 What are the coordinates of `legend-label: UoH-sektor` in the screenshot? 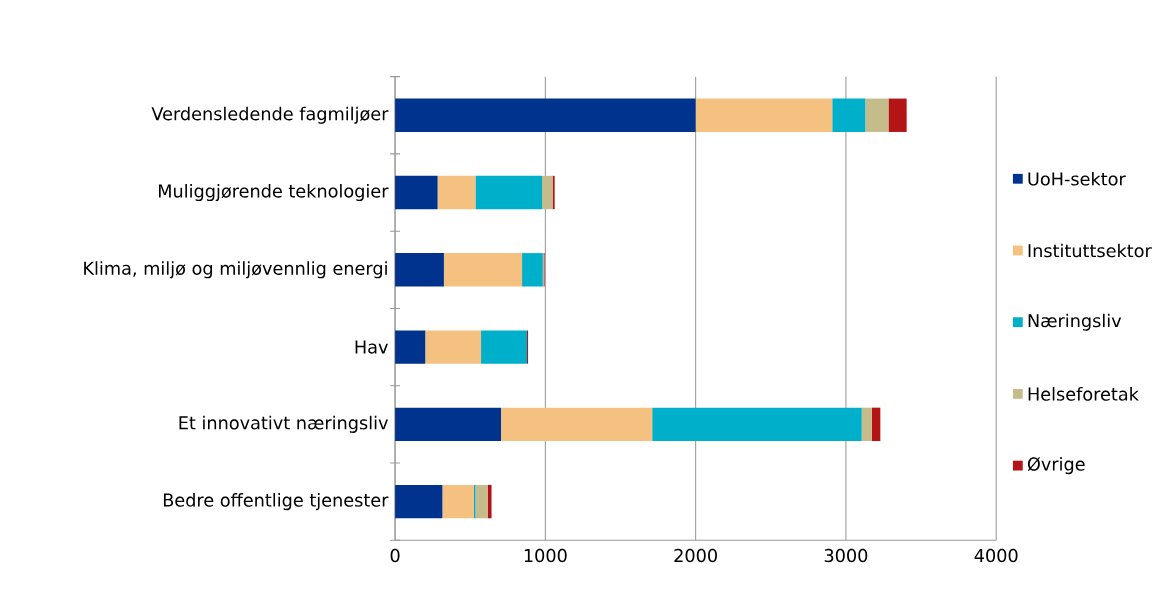 It's located at (1077, 178).